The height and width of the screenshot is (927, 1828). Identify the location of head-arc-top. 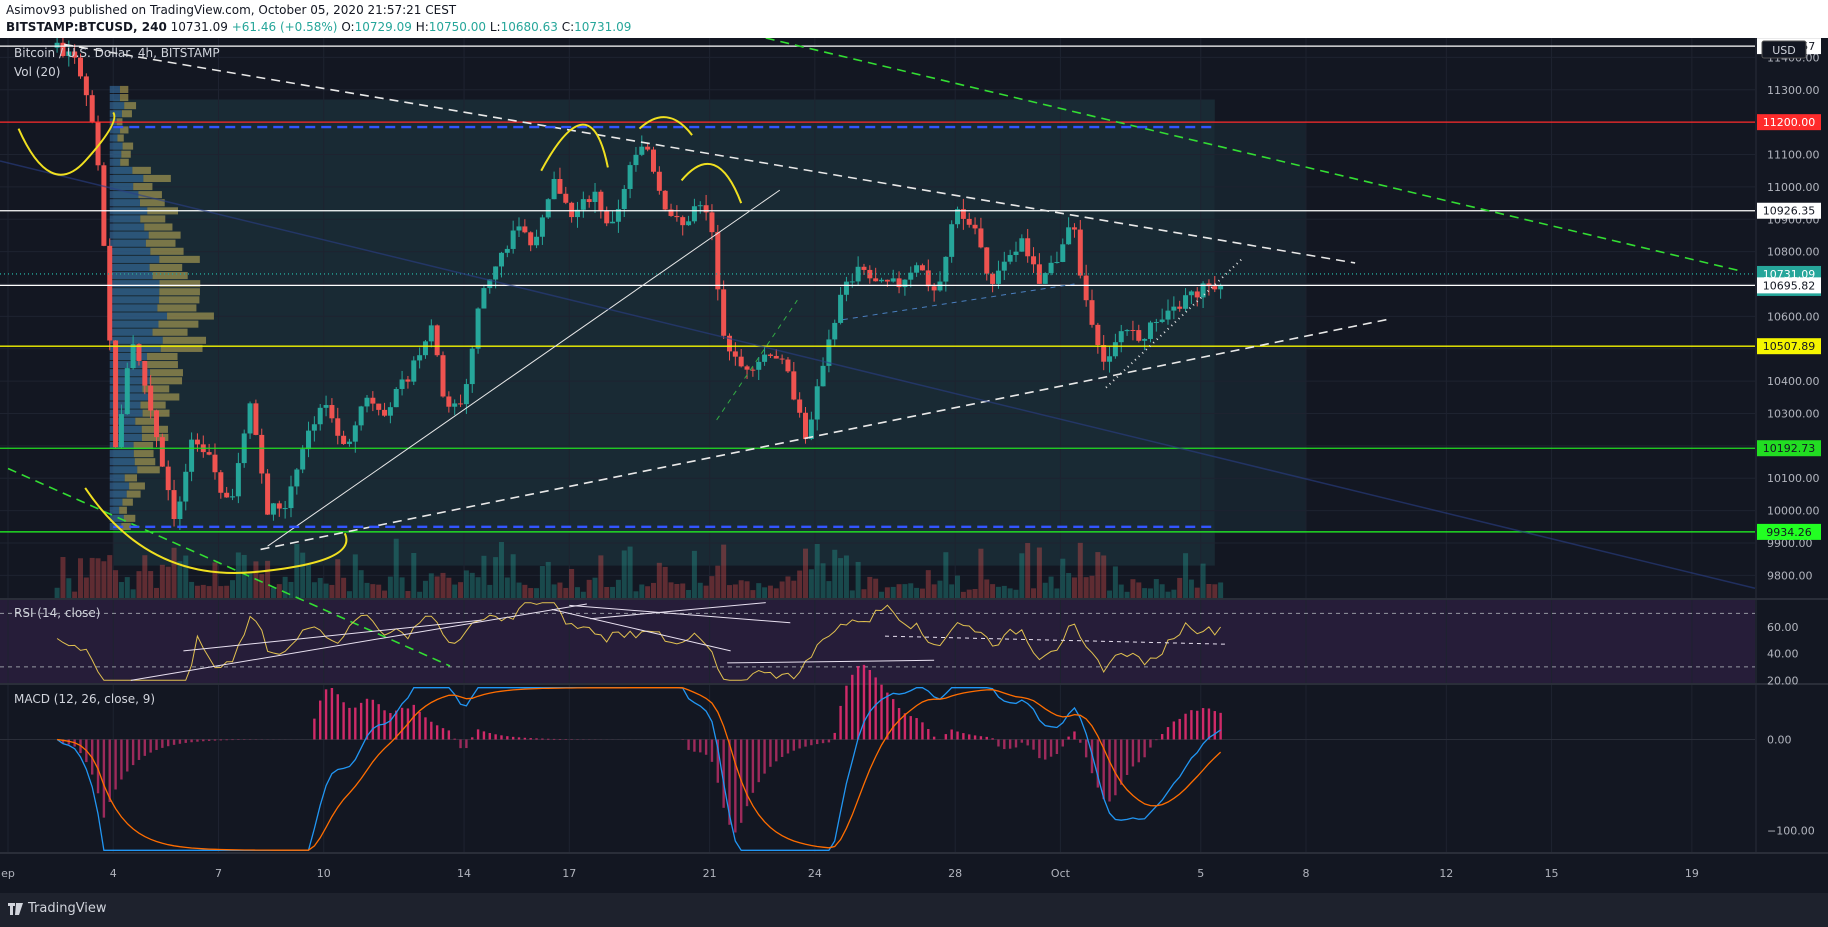
(665, 126).